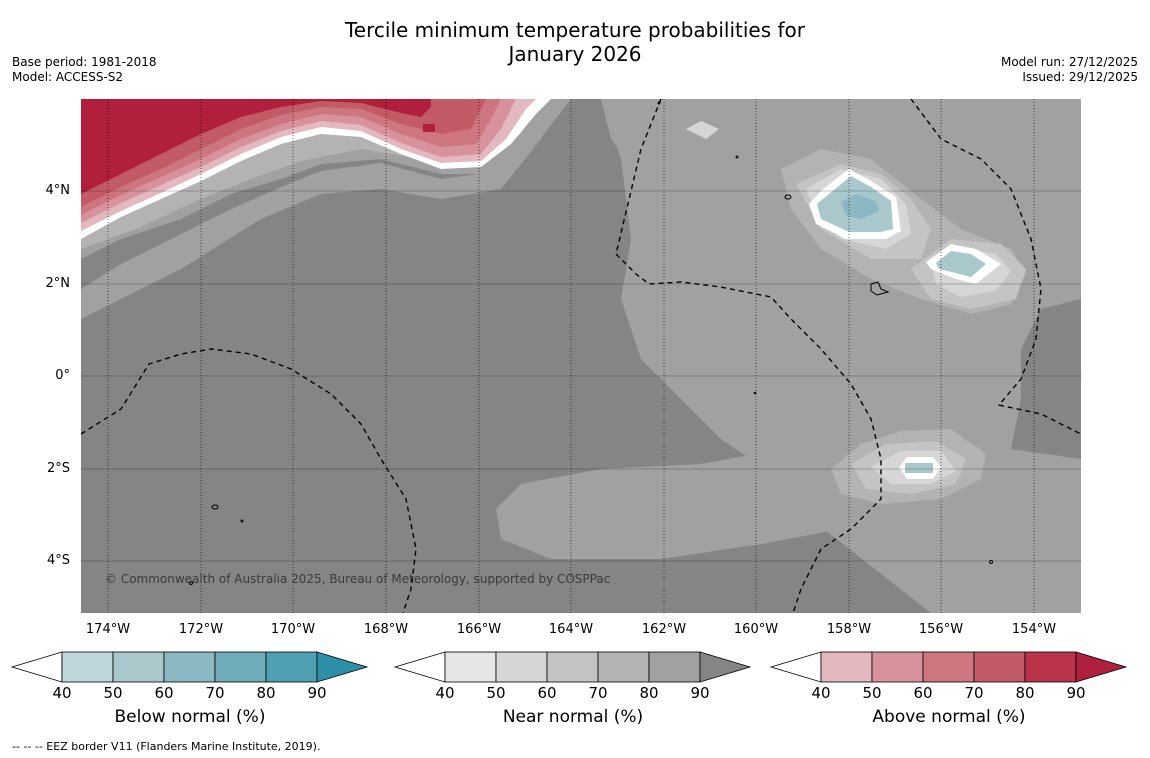  Describe the element at coordinates (700, 693) in the screenshot. I see `cb2-tick-90: 90` at that location.